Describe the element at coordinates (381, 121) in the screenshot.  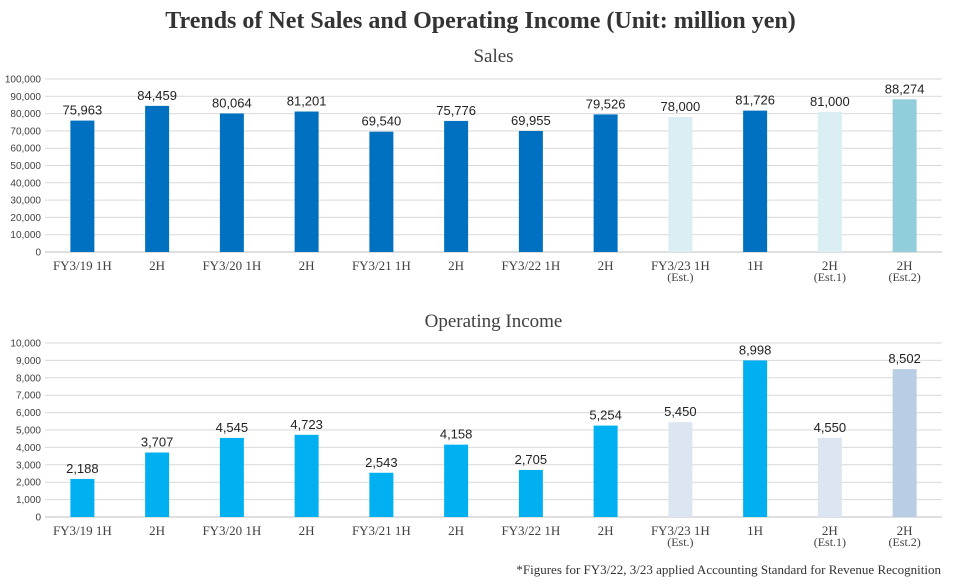
I see `sales-data-label: 69,540` at that location.